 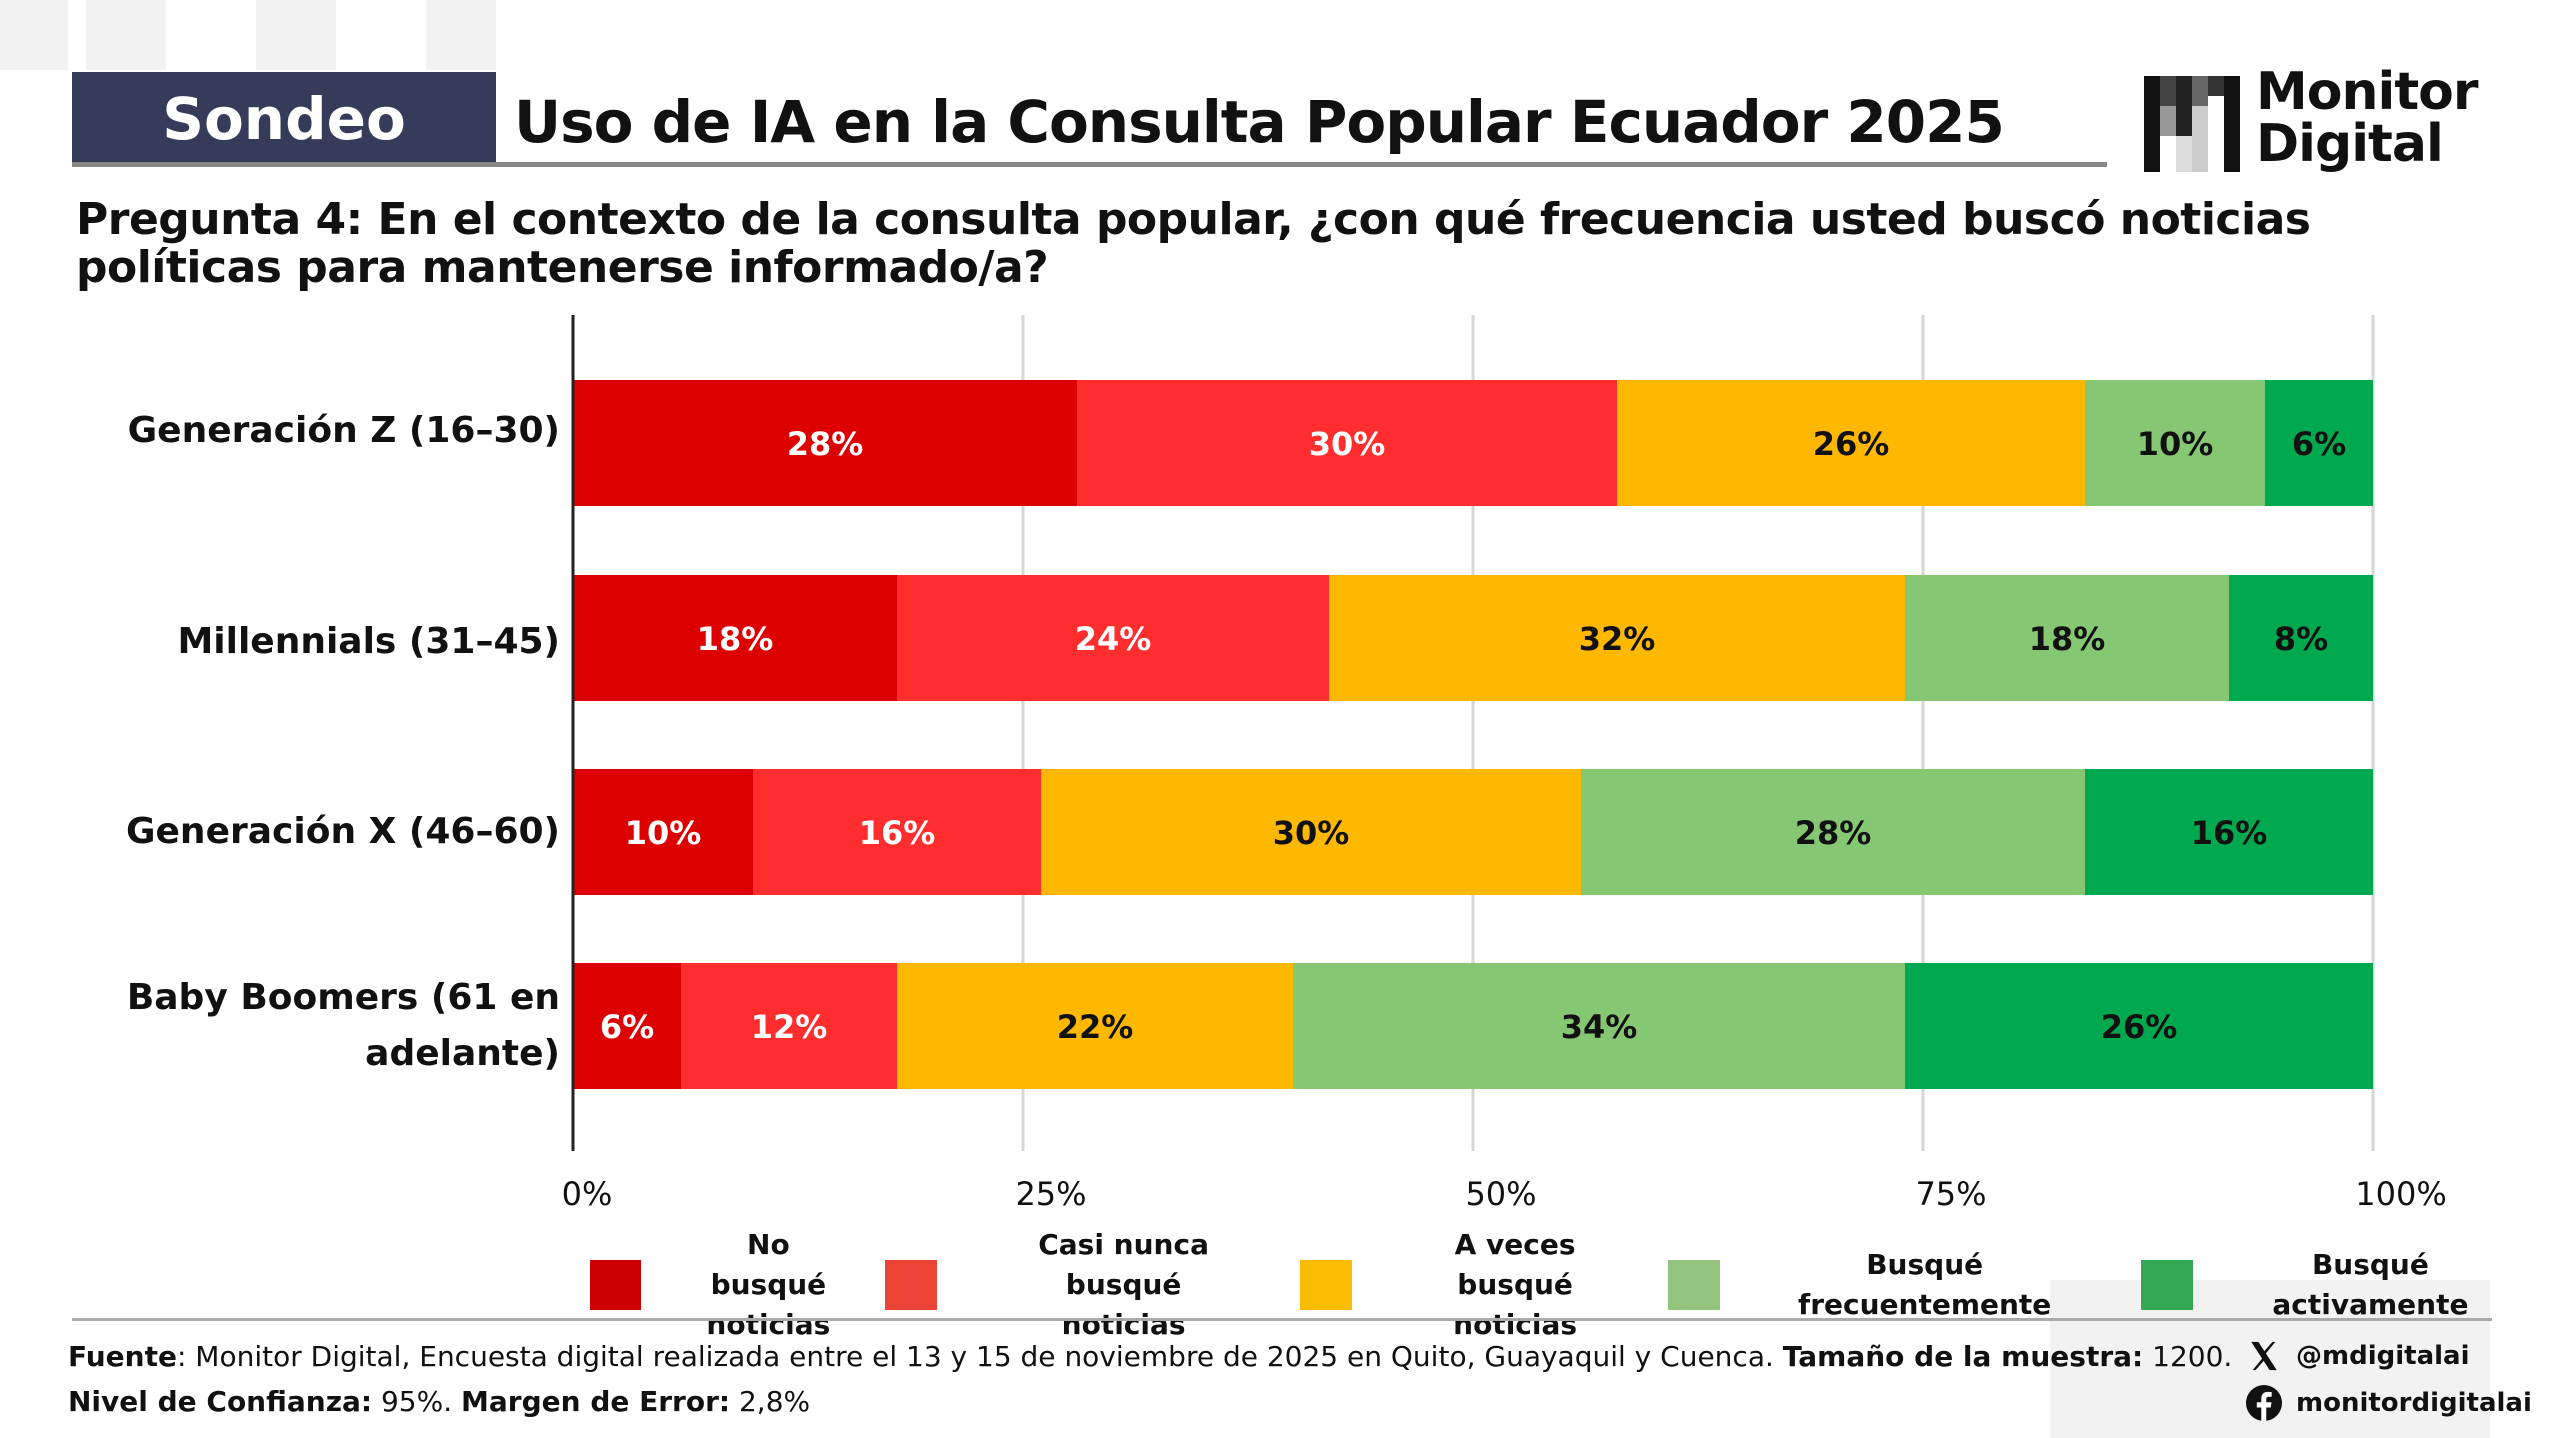 What do you see at coordinates (220, 1401) in the screenshot?
I see `confidence-label: Nivel de Confianza:` at bounding box center [220, 1401].